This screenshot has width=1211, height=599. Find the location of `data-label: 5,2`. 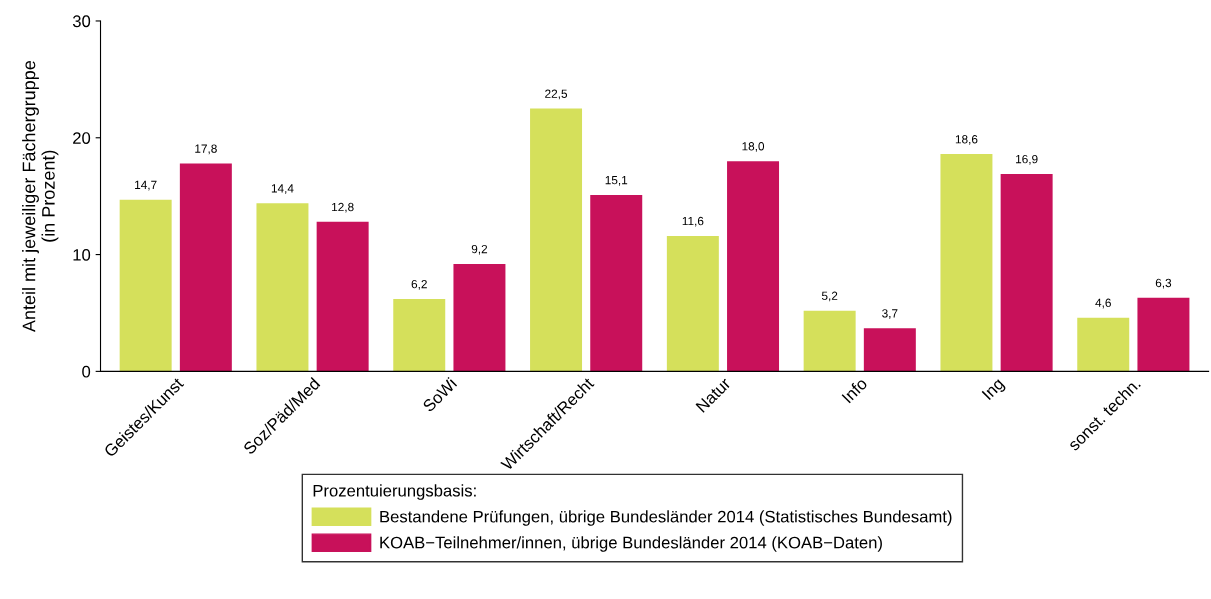

data-label: 5,2 is located at coordinates (829, 296).